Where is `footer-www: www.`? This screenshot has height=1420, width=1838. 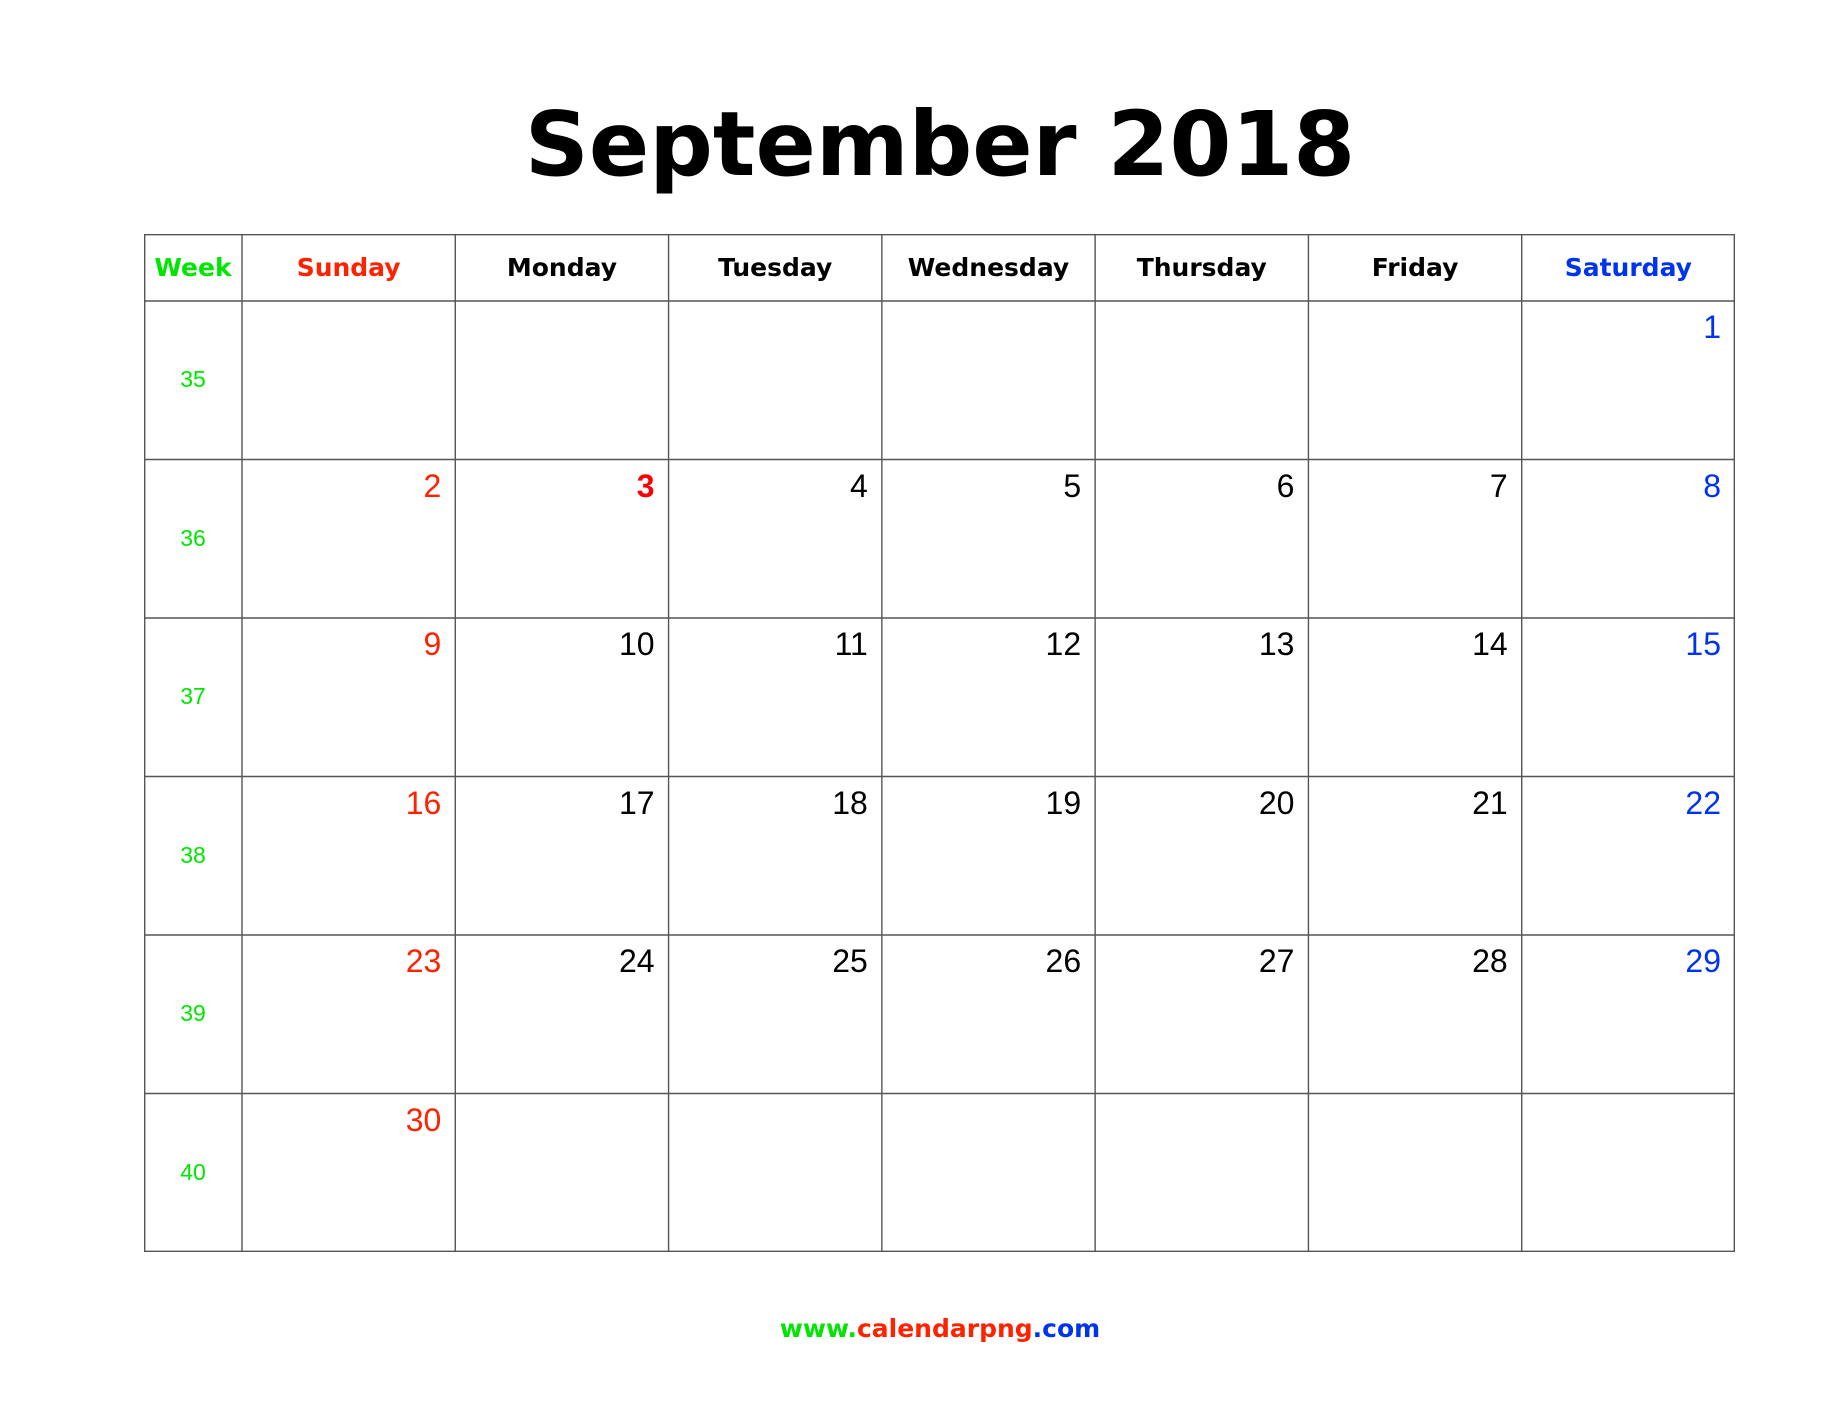
footer-www: www. is located at coordinates (818, 1328).